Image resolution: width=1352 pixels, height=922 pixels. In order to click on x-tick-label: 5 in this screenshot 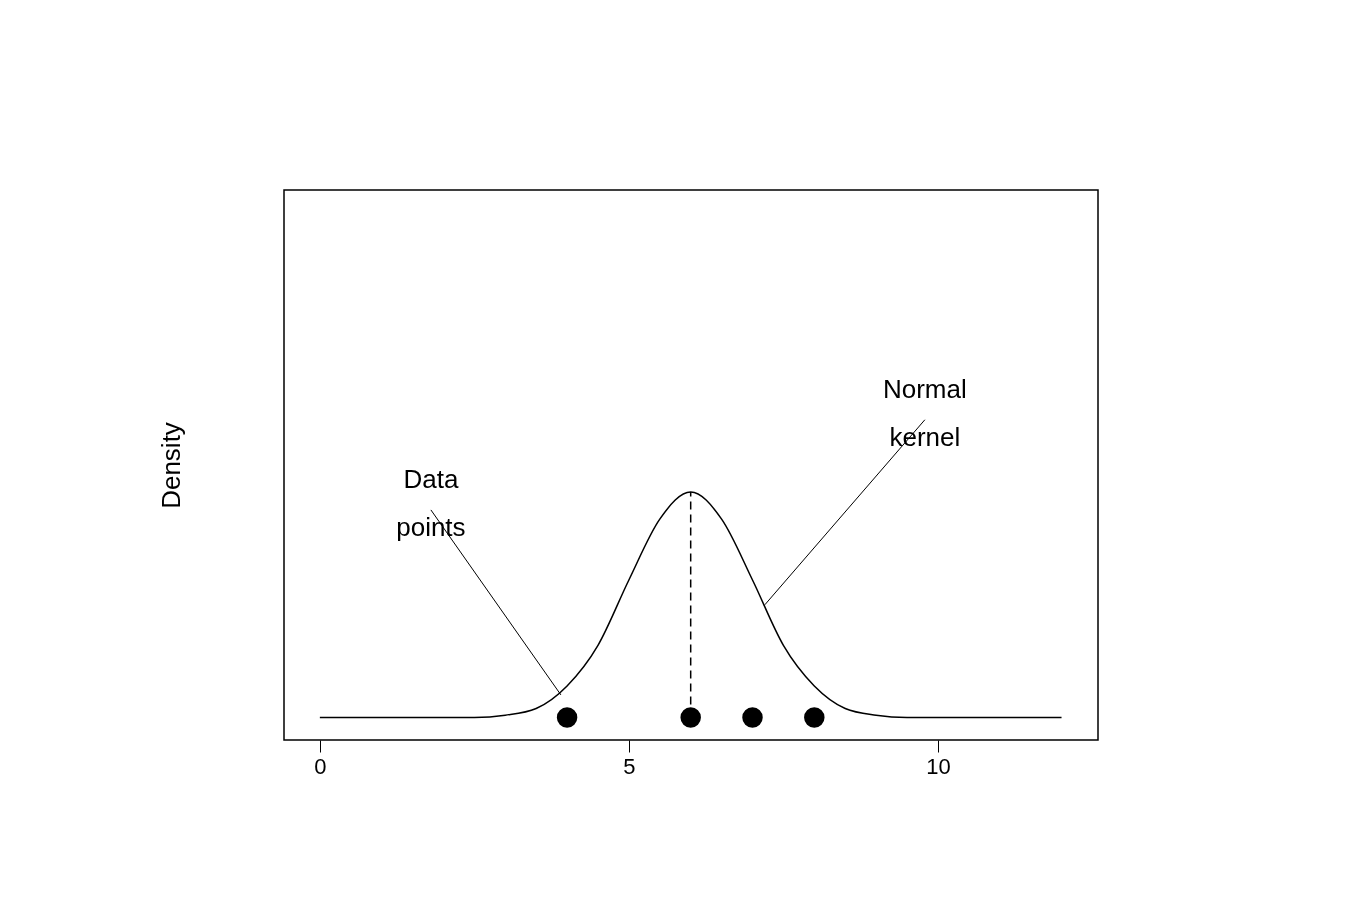, I will do `click(629, 766)`.